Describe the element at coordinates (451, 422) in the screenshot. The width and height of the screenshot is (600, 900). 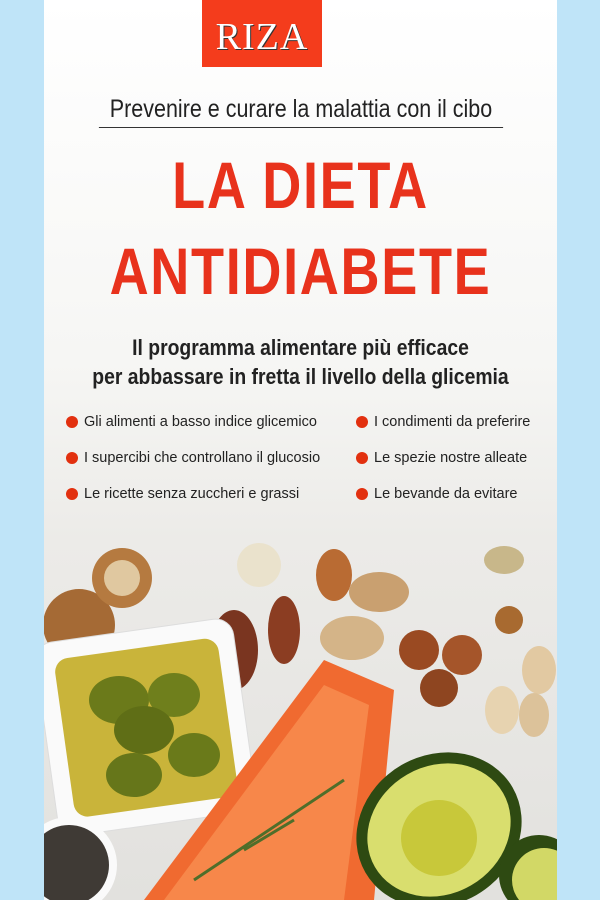
I see `bullet-item: I condimenti da preferire` at that location.